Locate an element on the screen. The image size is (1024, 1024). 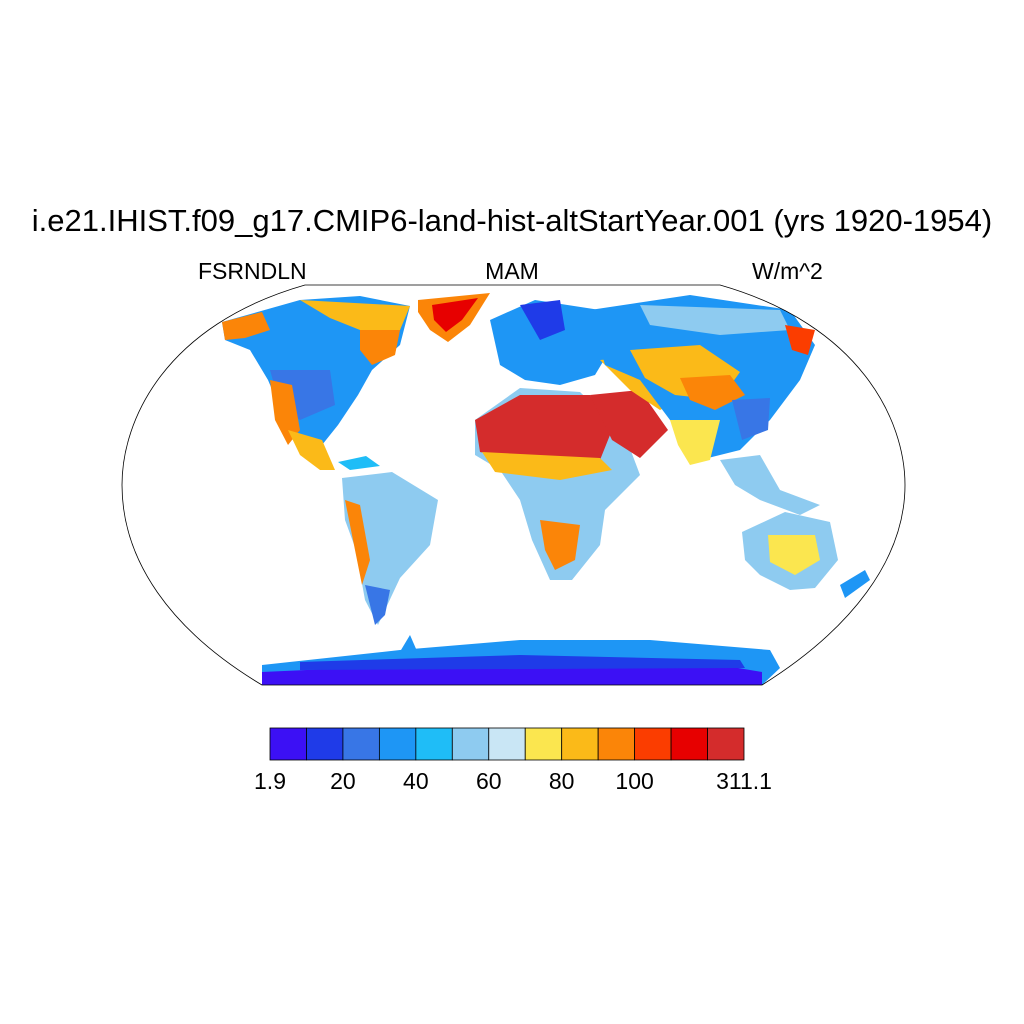
season-label: MAM is located at coordinates (512, 271).